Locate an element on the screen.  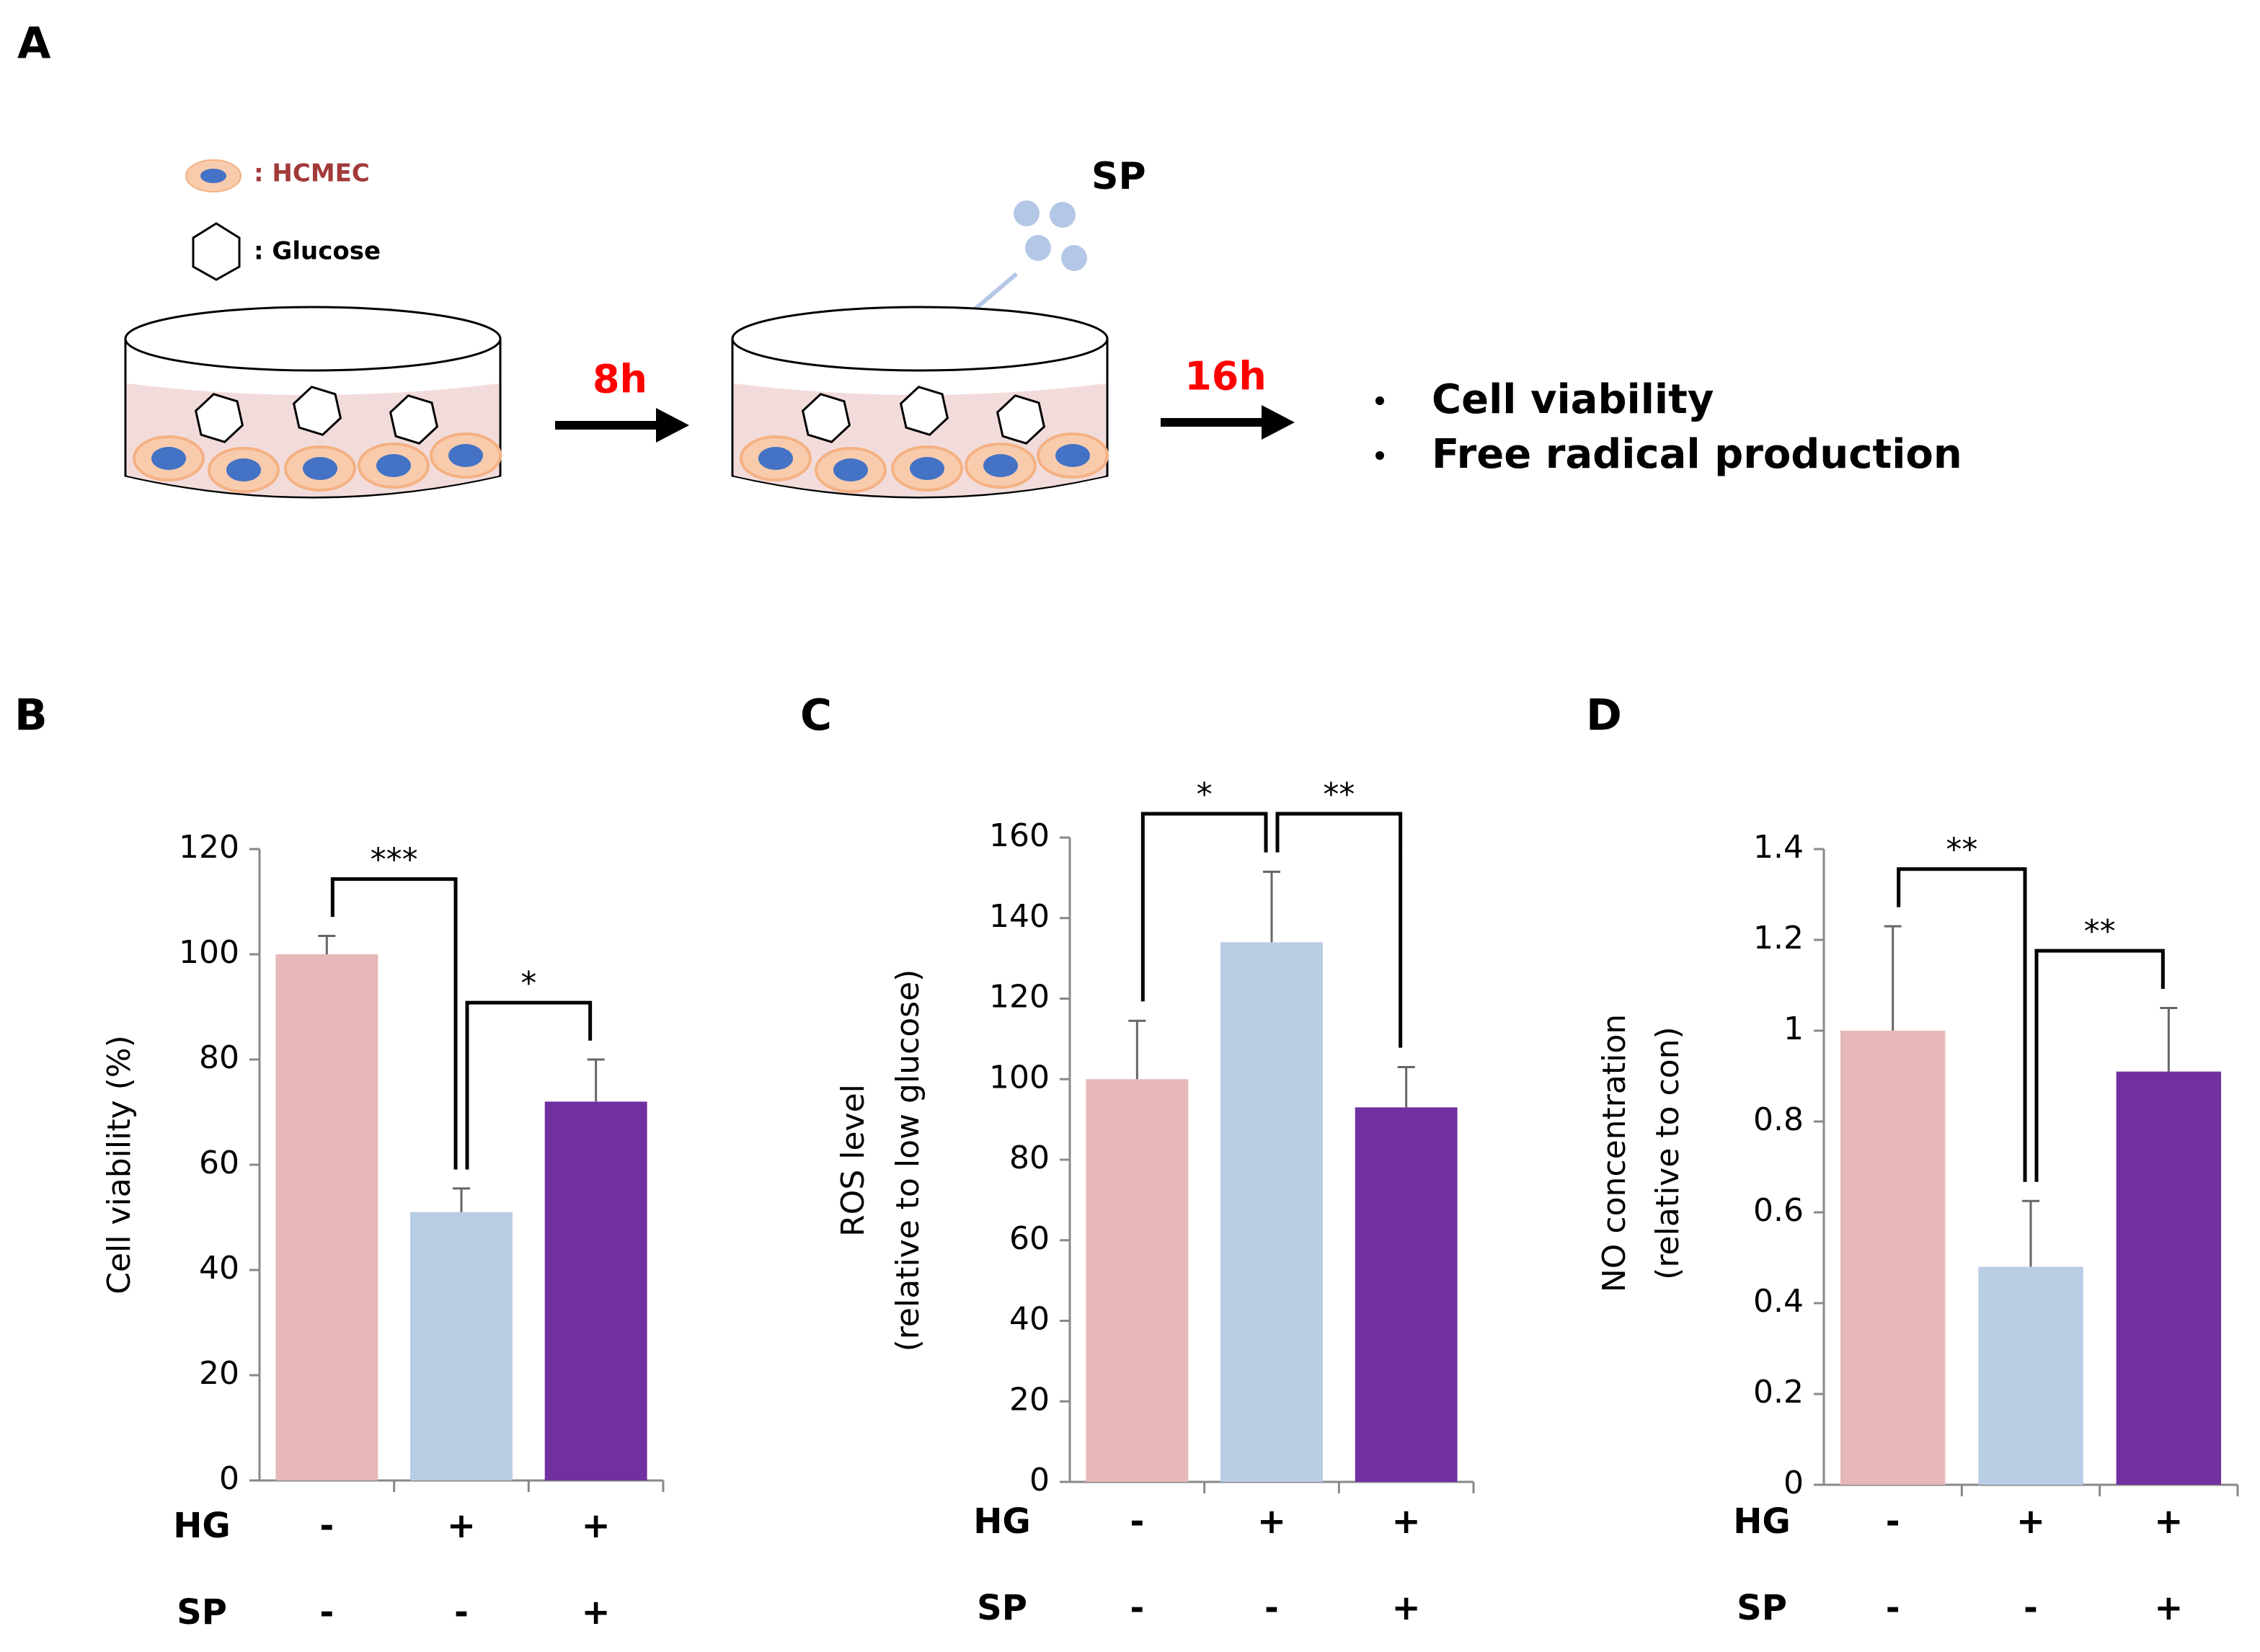
y-tick-label: 0.8 is located at coordinates (1778, 1119).